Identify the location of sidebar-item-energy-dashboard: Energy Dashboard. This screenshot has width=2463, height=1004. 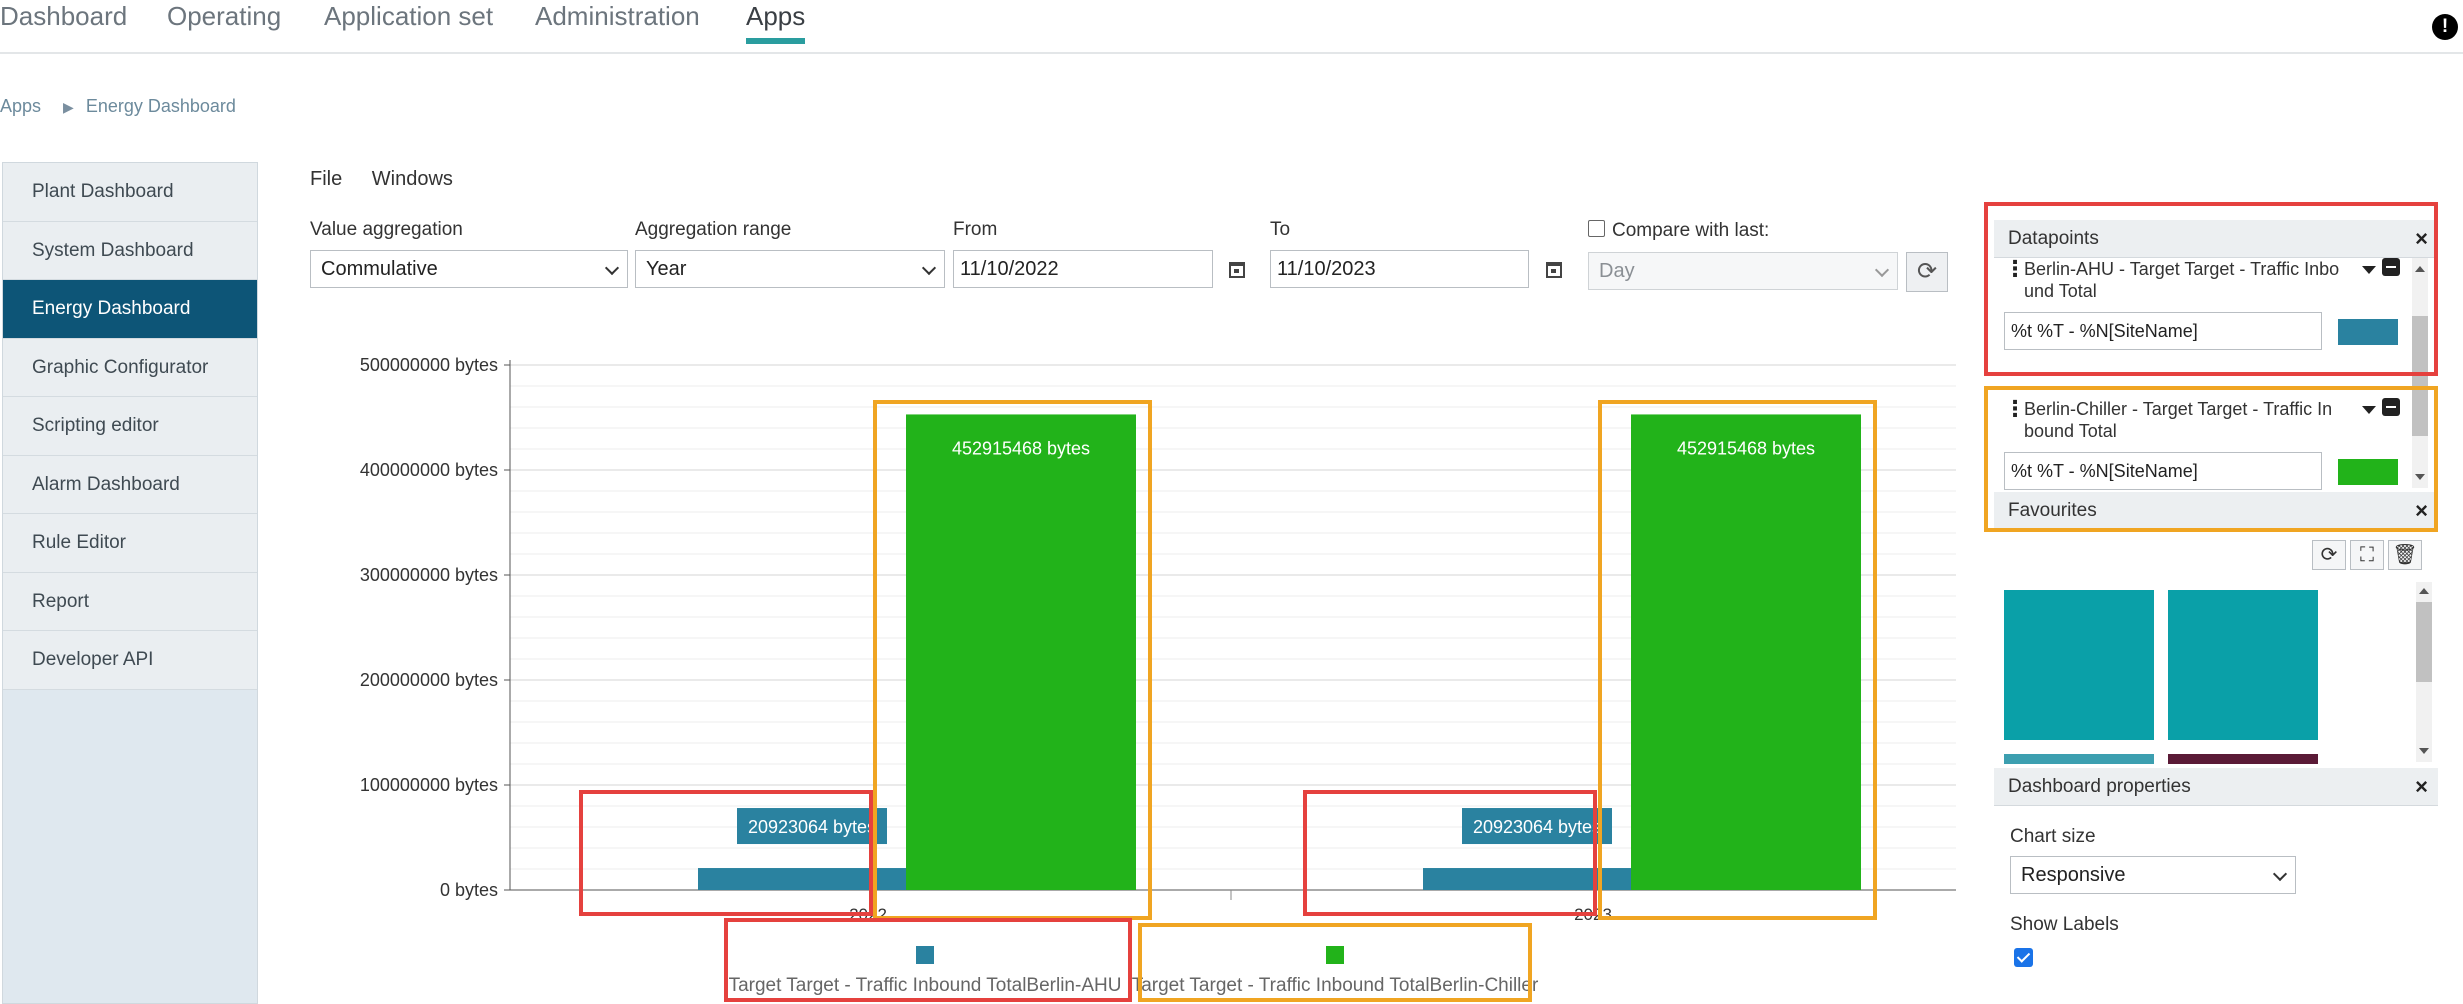
(130, 309).